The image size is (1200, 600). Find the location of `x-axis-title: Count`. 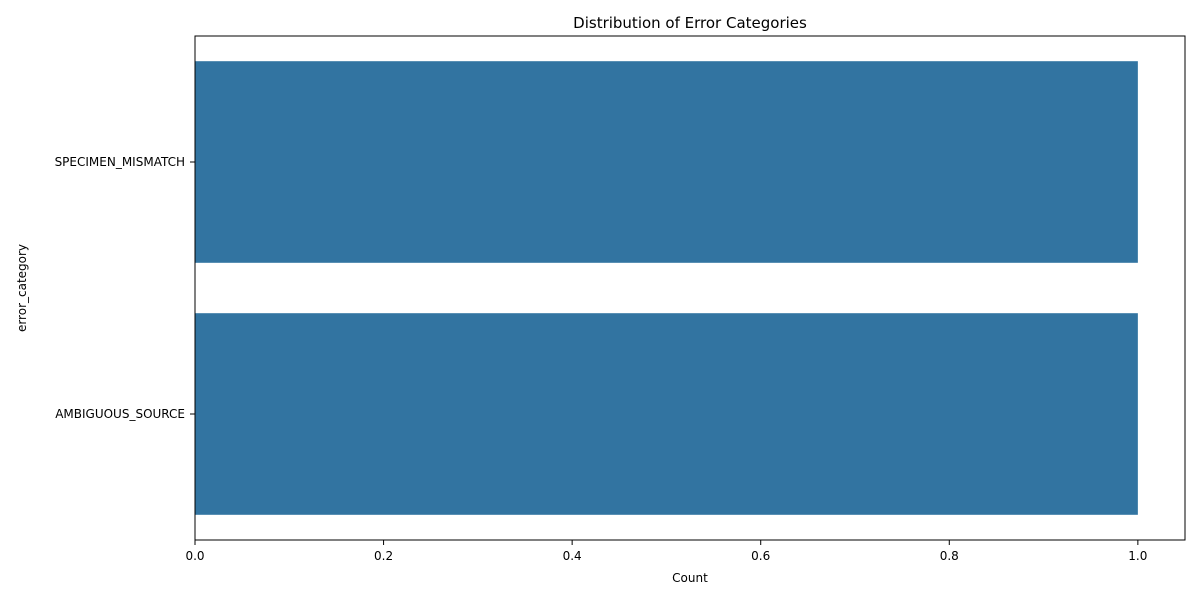

x-axis-title: Count is located at coordinates (690, 578).